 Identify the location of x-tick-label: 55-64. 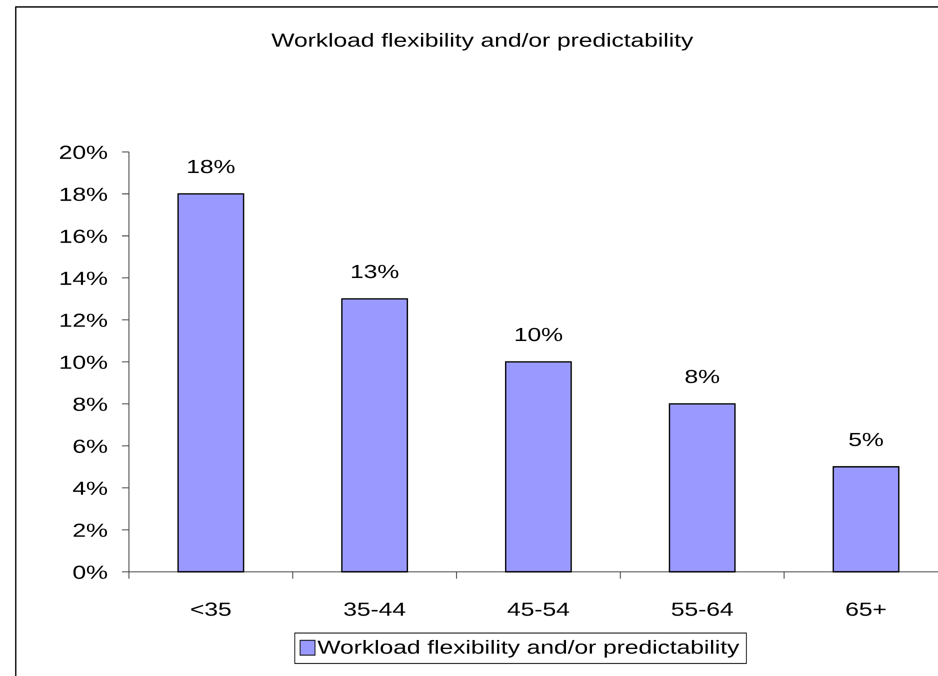
(702, 609).